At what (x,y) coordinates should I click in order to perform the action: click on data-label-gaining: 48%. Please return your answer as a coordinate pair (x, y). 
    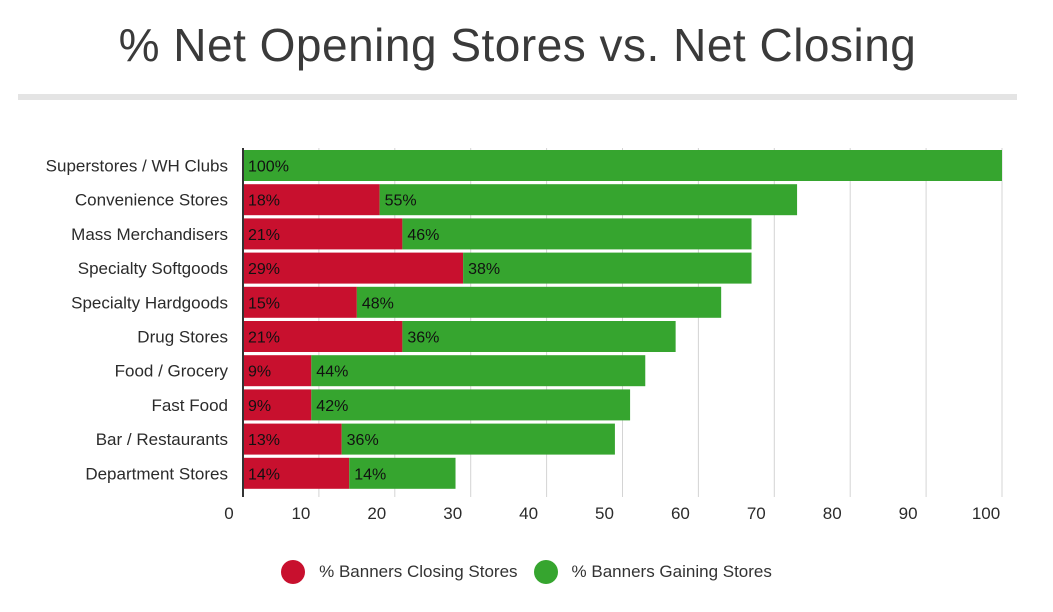
    Looking at the image, I should click on (378, 303).